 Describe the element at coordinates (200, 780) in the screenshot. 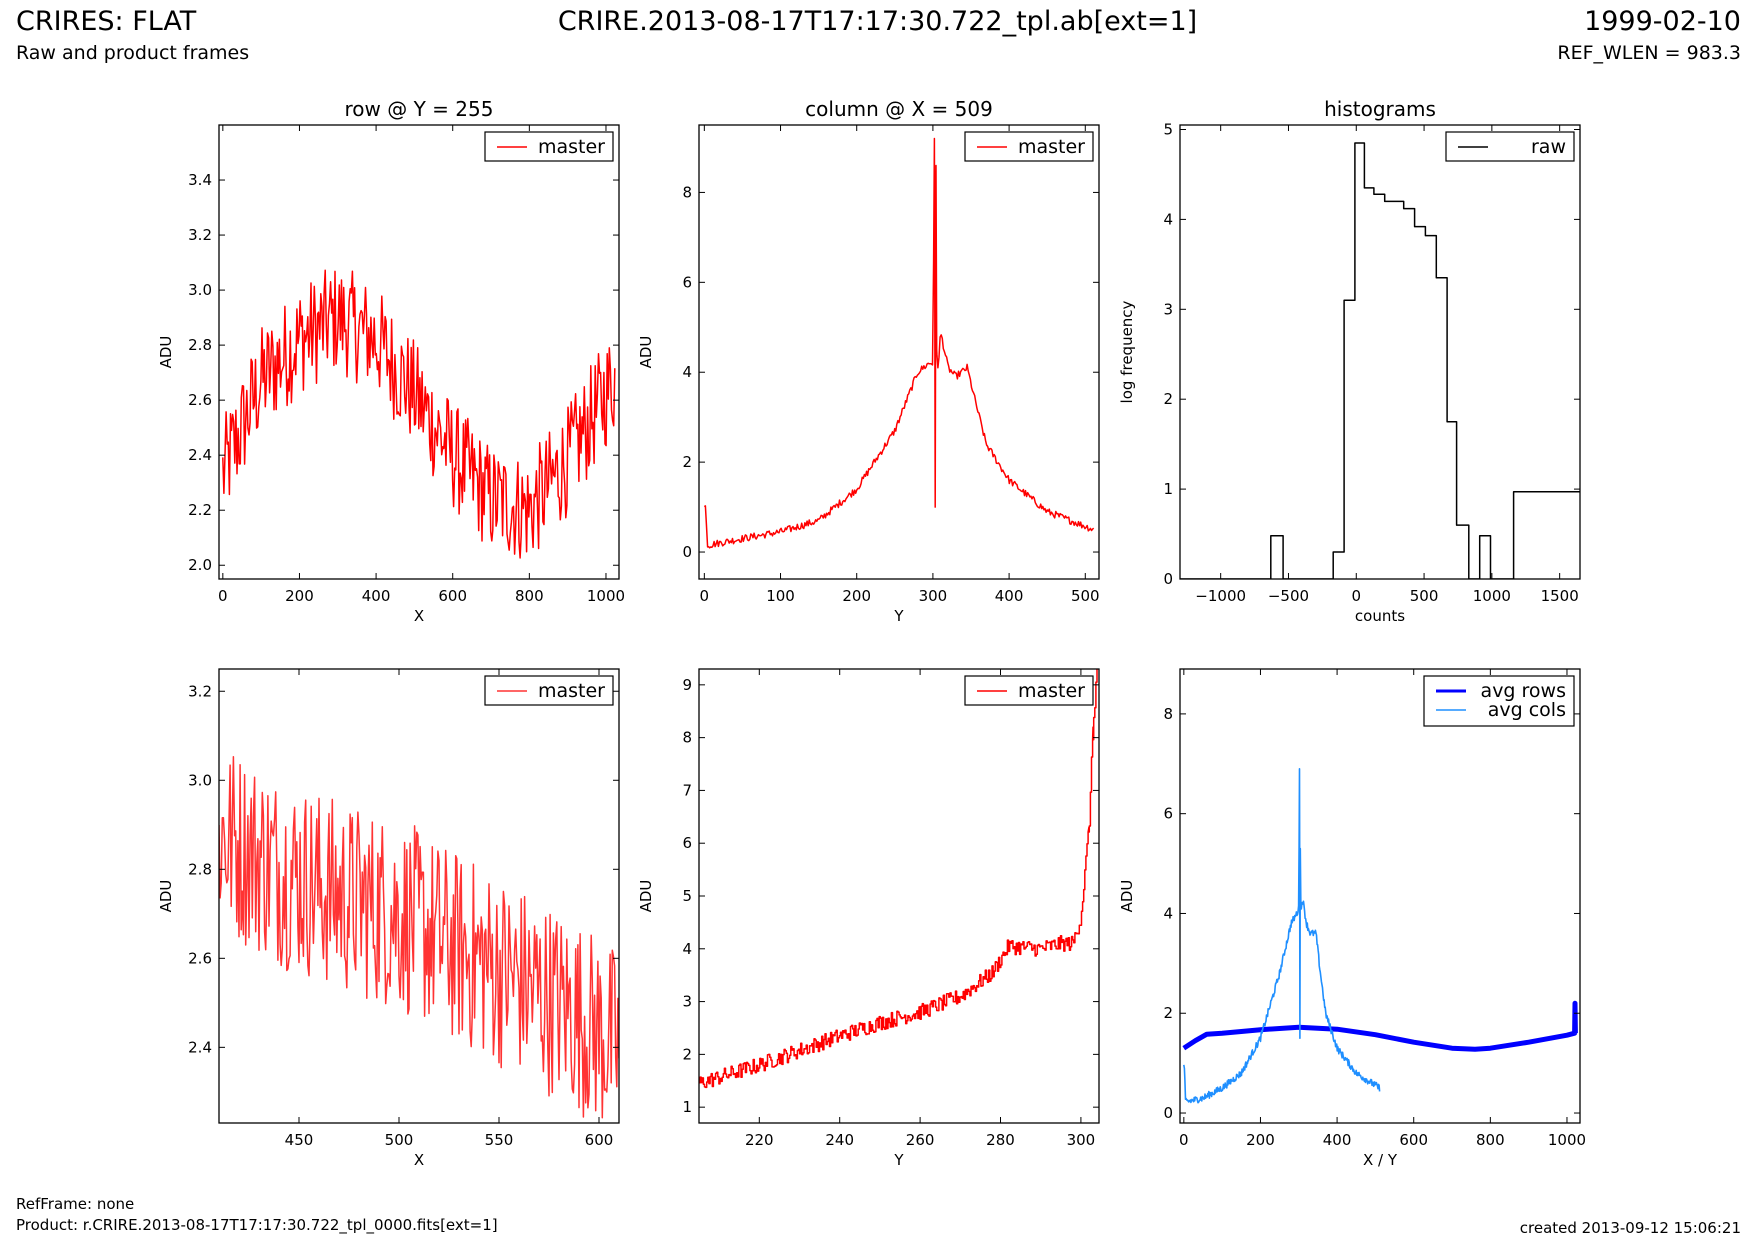

I see `y-tick-label: 3.0` at that location.